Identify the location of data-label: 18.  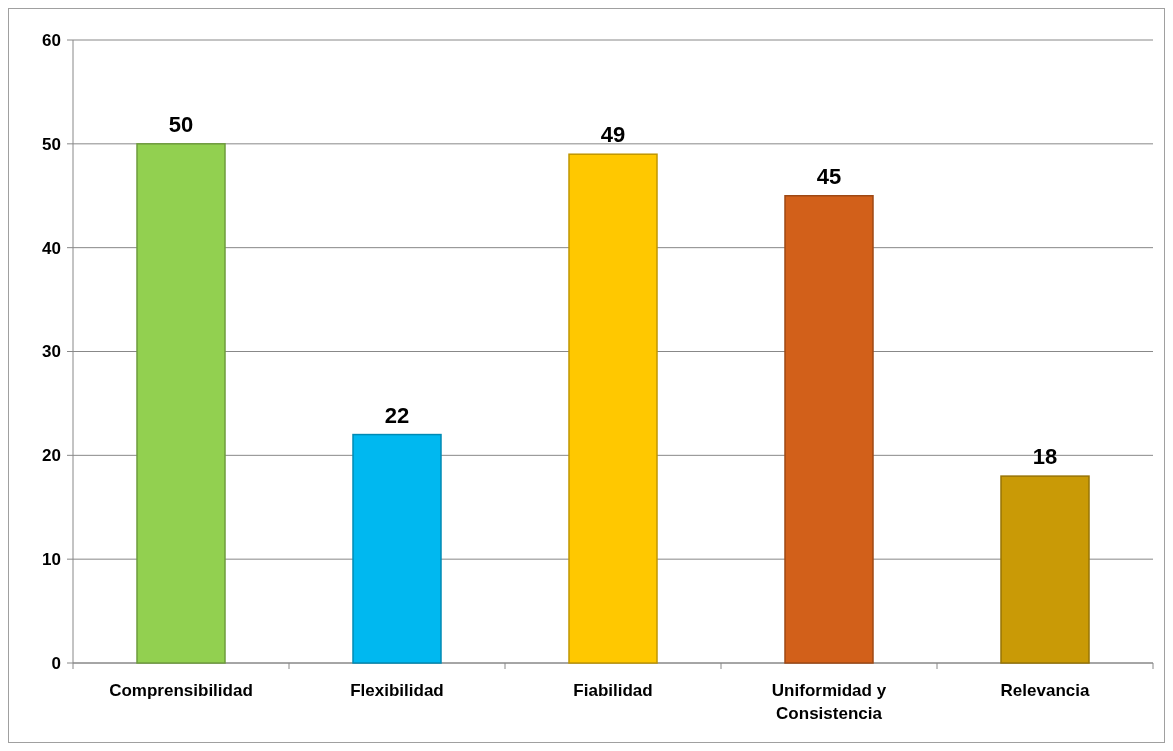
(1045, 457).